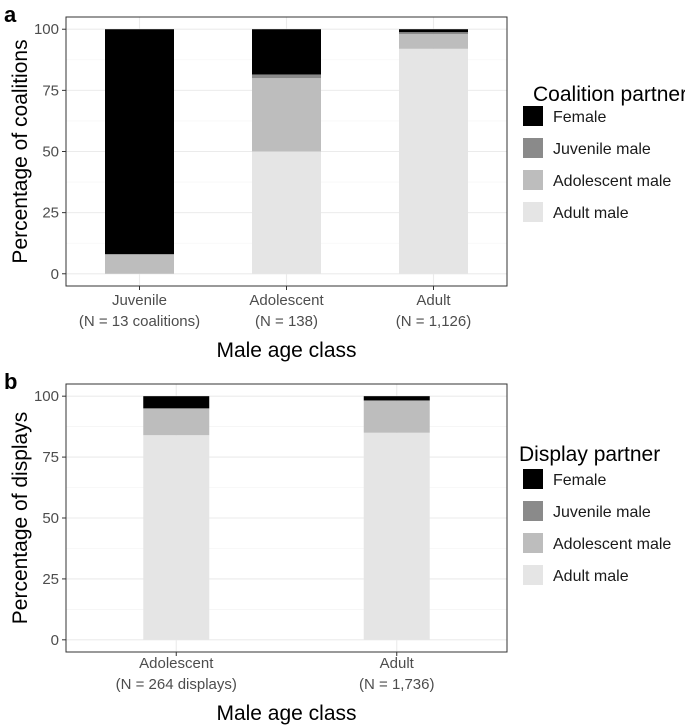 The height and width of the screenshot is (727, 685). Describe the element at coordinates (10, 14) in the screenshot. I see `panel-label: a` at that location.